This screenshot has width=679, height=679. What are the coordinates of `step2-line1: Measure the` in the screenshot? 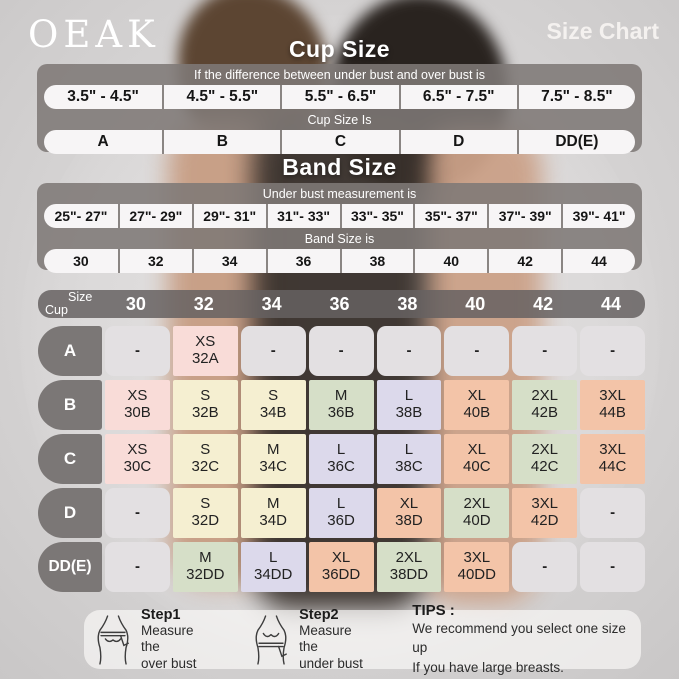 It's located at (325, 638).